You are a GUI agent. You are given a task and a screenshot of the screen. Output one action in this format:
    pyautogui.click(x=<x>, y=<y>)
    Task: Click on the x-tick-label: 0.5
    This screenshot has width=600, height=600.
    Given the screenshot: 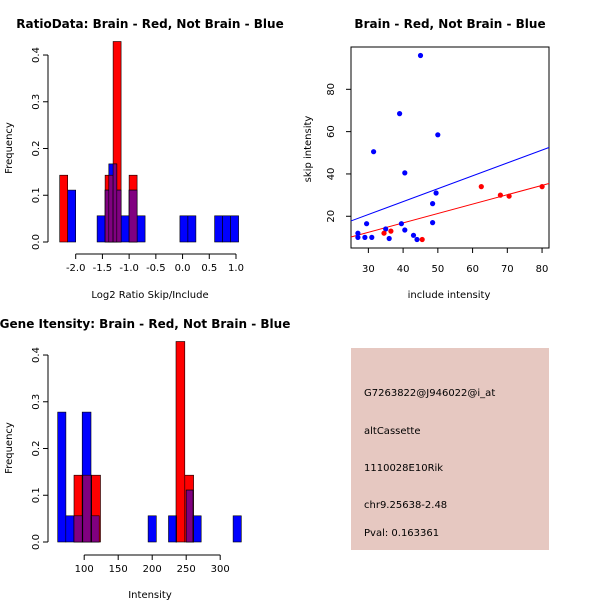 What is the action you would take?
    pyautogui.click(x=209, y=268)
    